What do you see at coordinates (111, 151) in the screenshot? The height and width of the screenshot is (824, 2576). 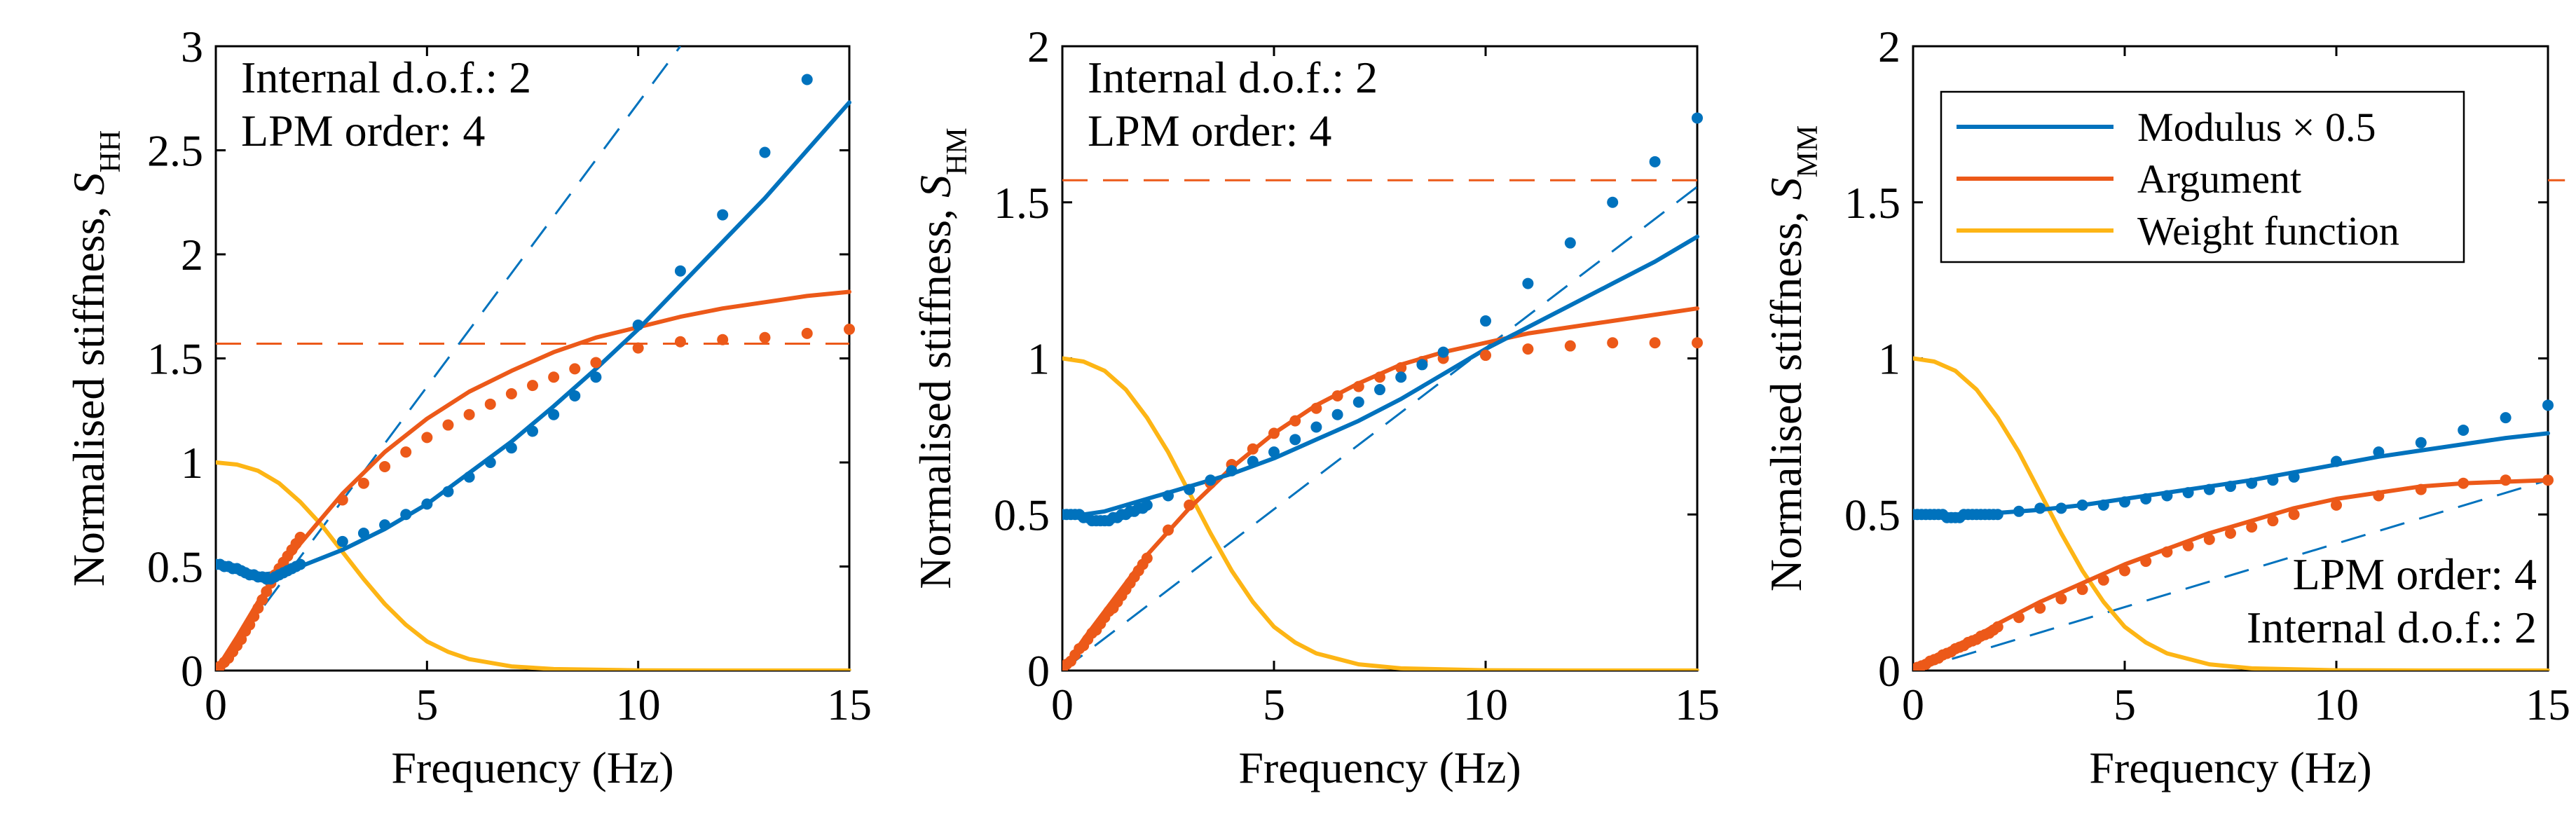 I see `y-axis-subscript: HH` at bounding box center [111, 151].